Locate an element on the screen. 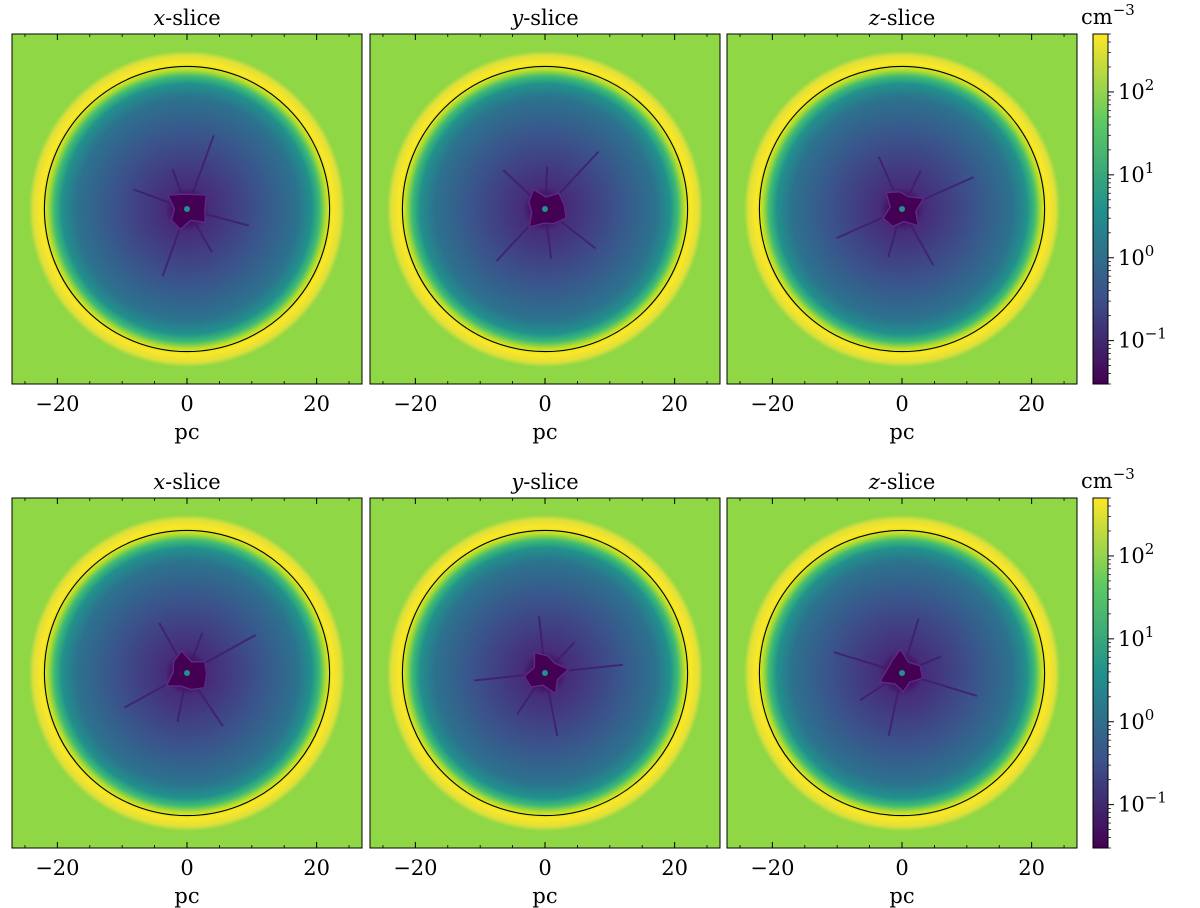 The image size is (1200, 908). slice-panel-y-row2 is located at coordinates (545, 673).